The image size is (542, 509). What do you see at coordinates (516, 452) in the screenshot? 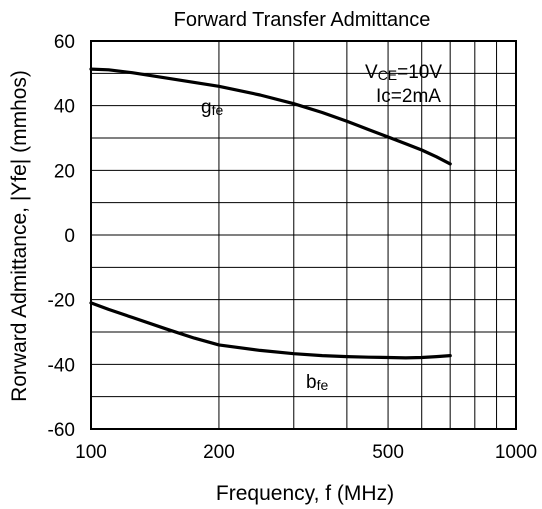
I see `x-tick-label: 1000` at bounding box center [516, 452].